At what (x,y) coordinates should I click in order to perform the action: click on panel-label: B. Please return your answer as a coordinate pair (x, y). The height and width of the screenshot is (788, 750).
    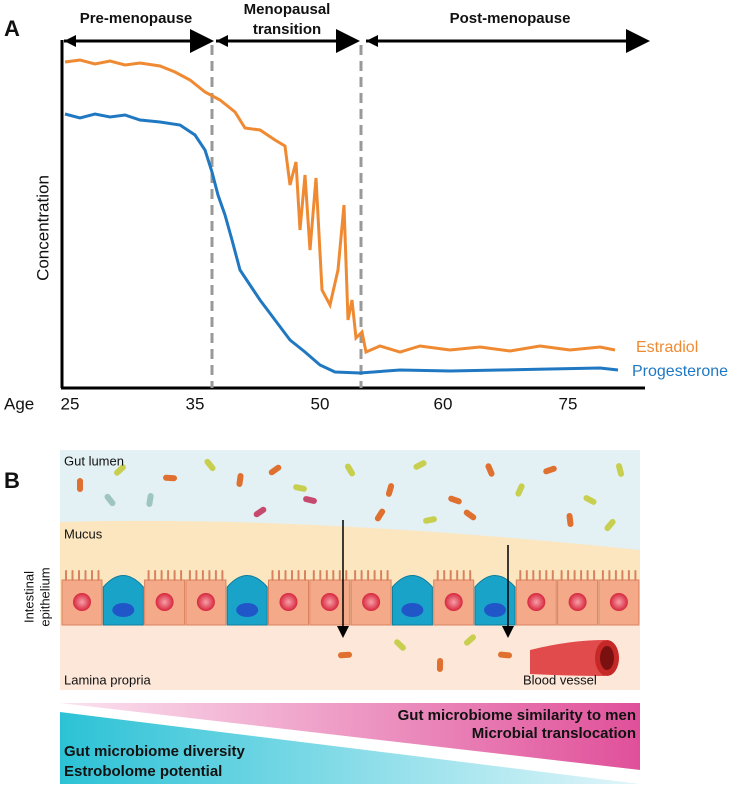
    Looking at the image, I should click on (12, 480).